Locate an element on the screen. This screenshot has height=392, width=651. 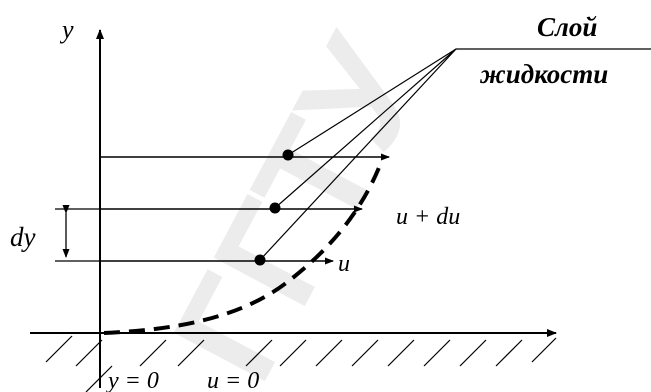
layer-dot-top is located at coordinates (288, 155).